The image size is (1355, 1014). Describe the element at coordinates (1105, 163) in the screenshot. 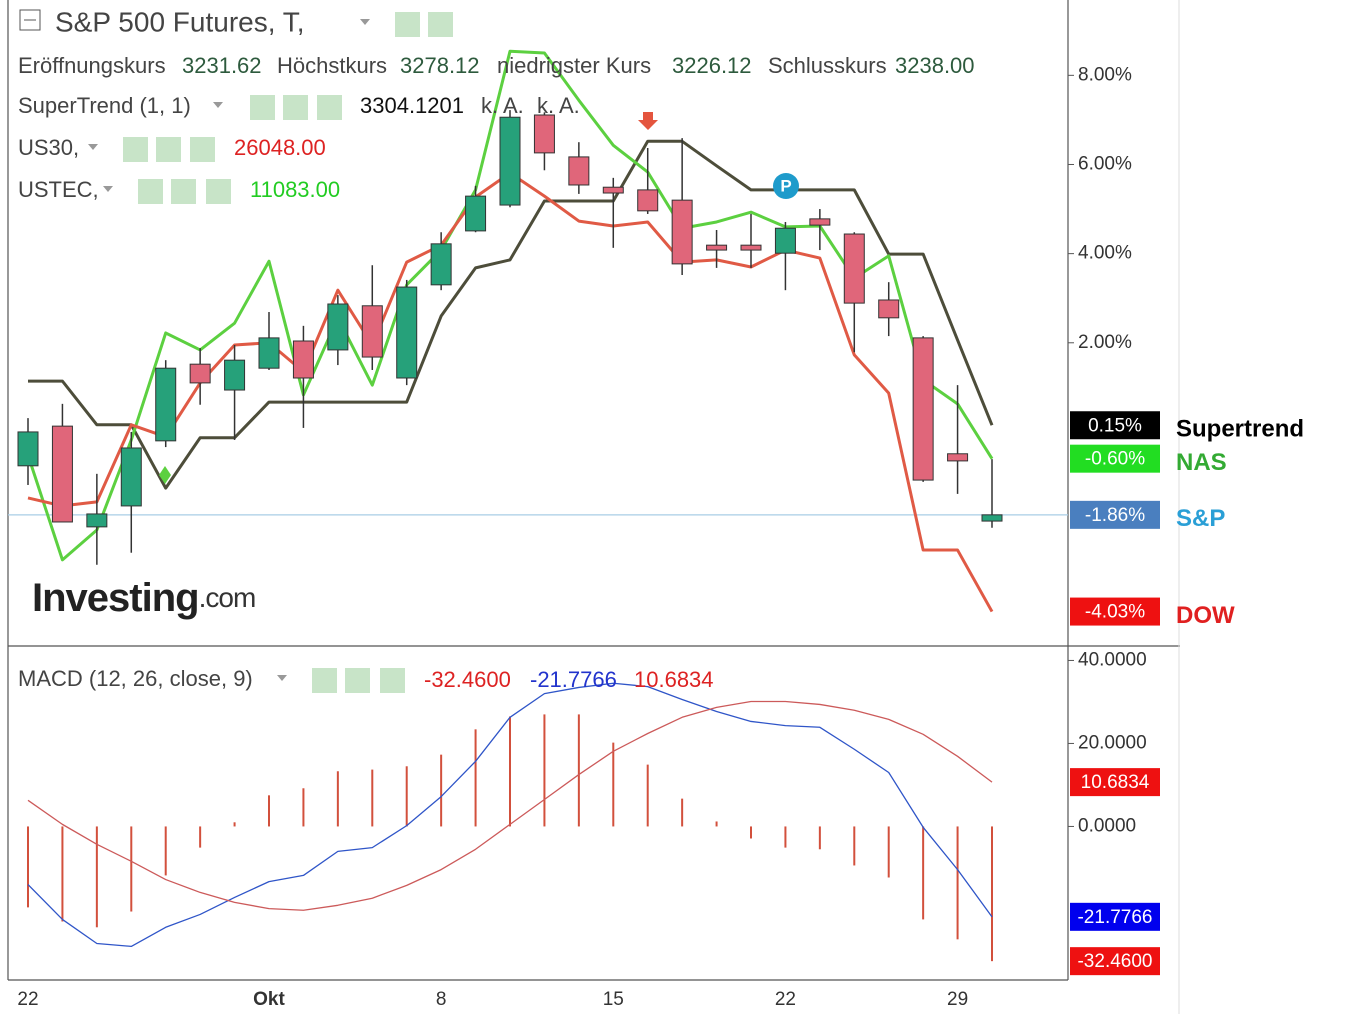

I see `y-tick-label: 6.00%` at that location.